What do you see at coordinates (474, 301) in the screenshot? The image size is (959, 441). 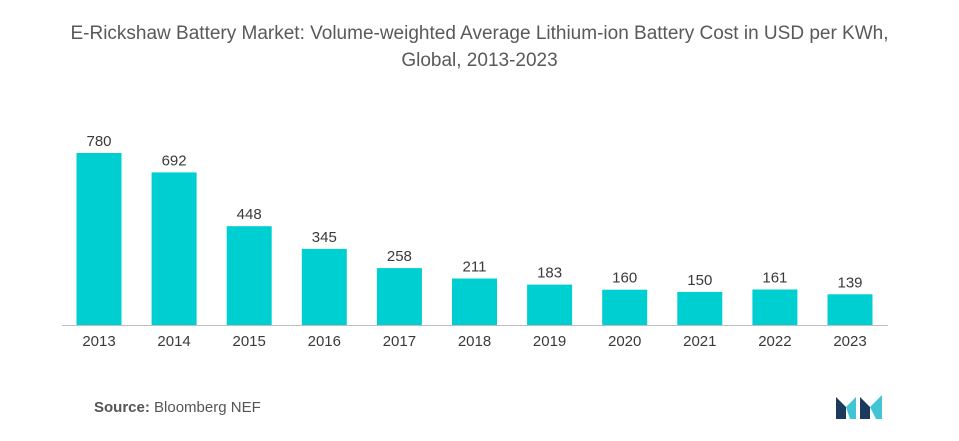 I see `bar-2018` at bounding box center [474, 301].